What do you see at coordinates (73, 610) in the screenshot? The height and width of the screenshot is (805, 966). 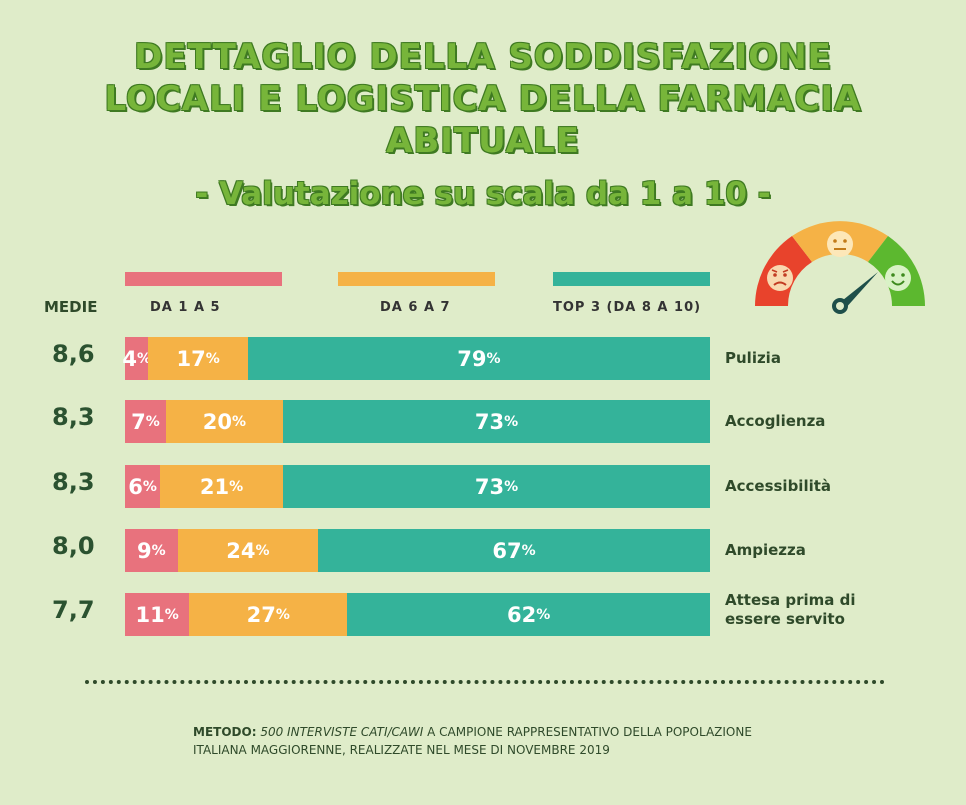 I see `mean-value: 7,7` at bounding box center [73, 610].